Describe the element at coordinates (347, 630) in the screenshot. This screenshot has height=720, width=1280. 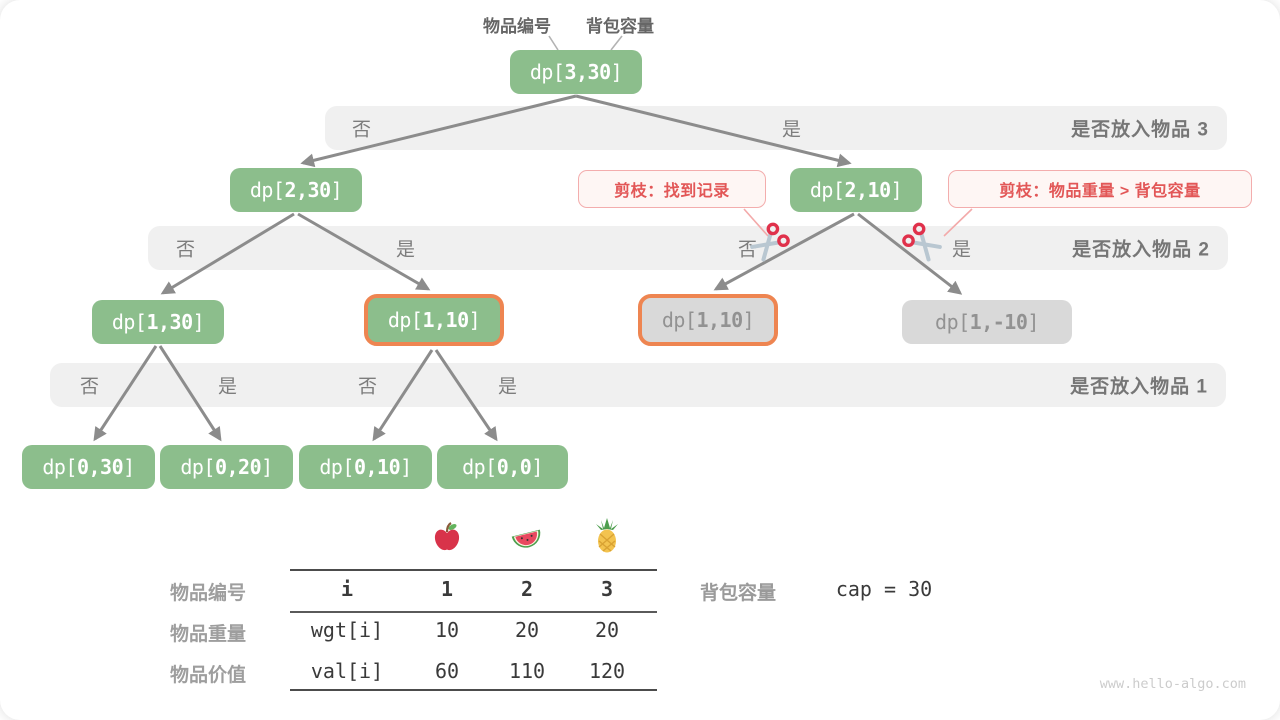
I see `table-wgt-key: wgt[i]` at that location.